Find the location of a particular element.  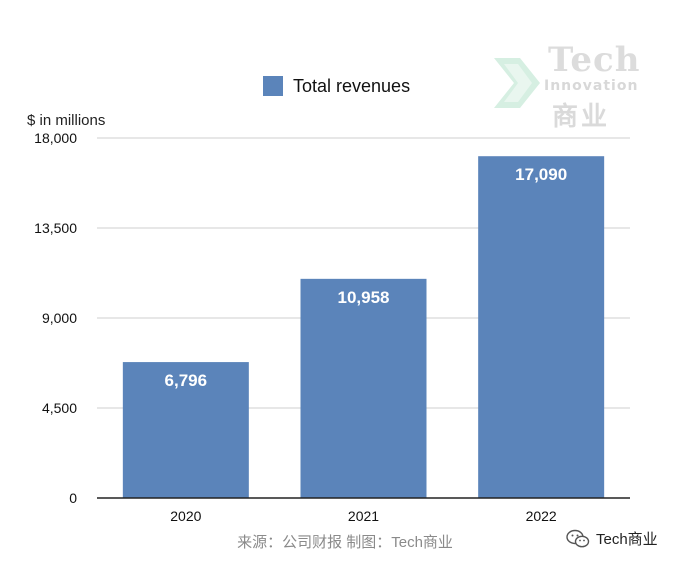

logo-arrow-icon is located at coordinates (517, 83).